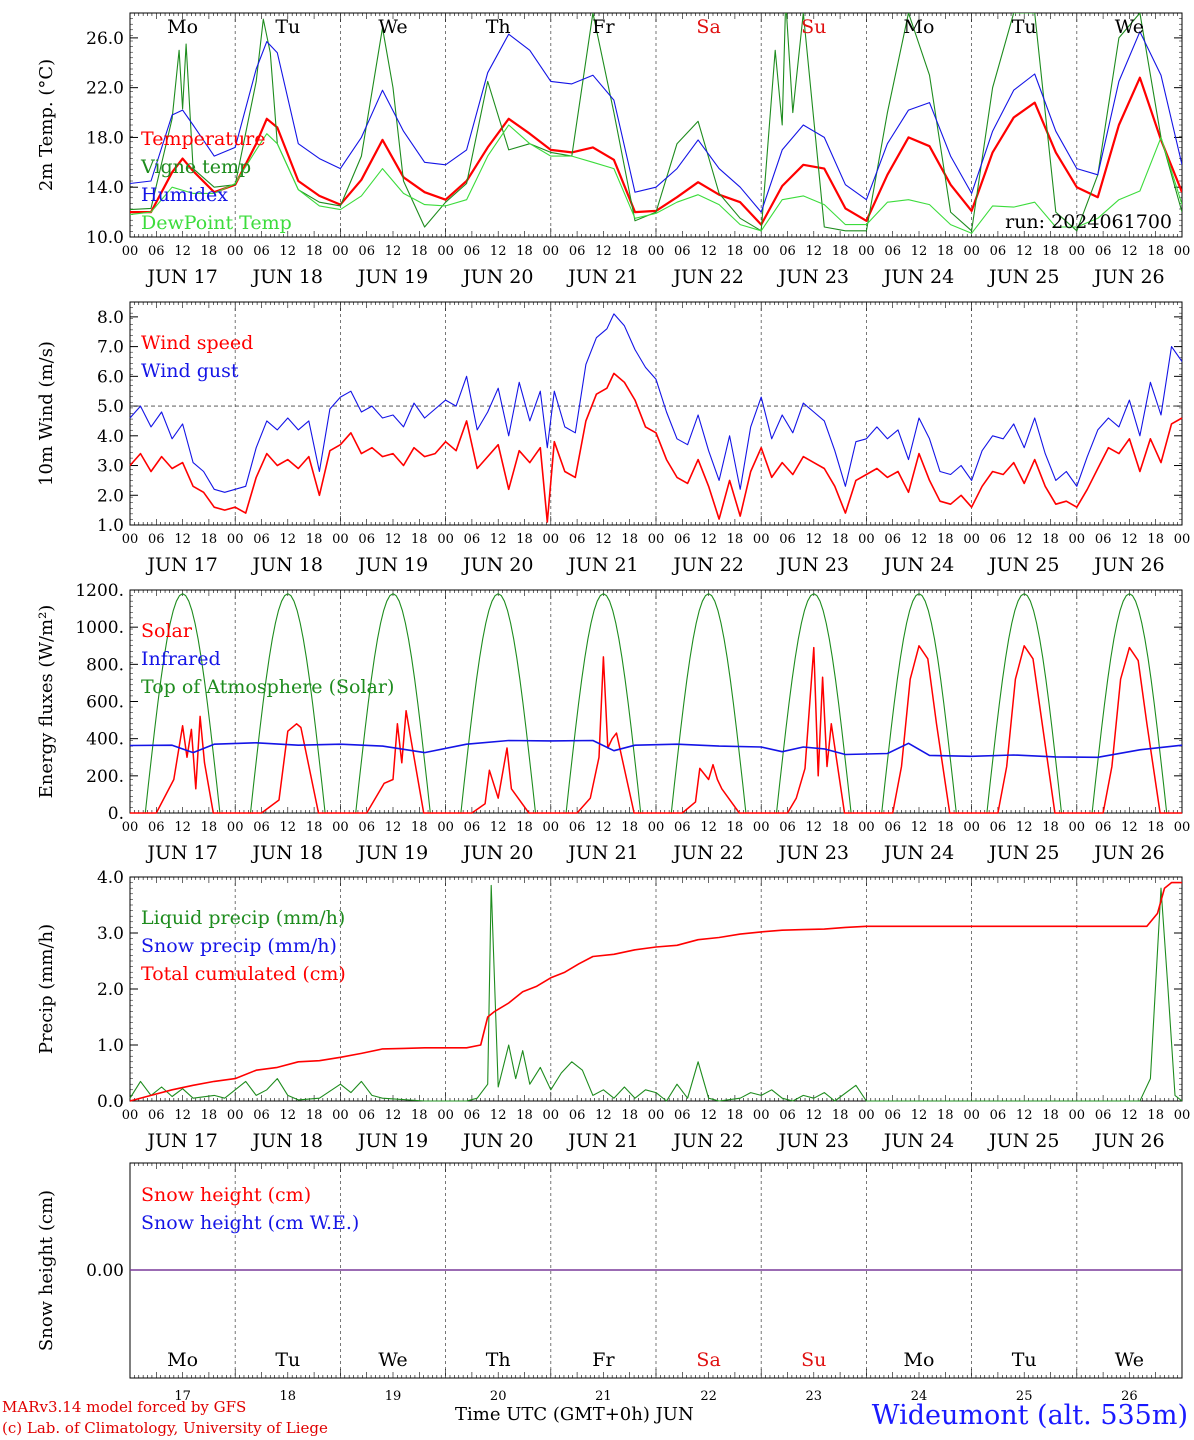 The height and width of the screenshot is (1440, 1194). I want to click on y-tick-label: 6.0, so click(110, 377).